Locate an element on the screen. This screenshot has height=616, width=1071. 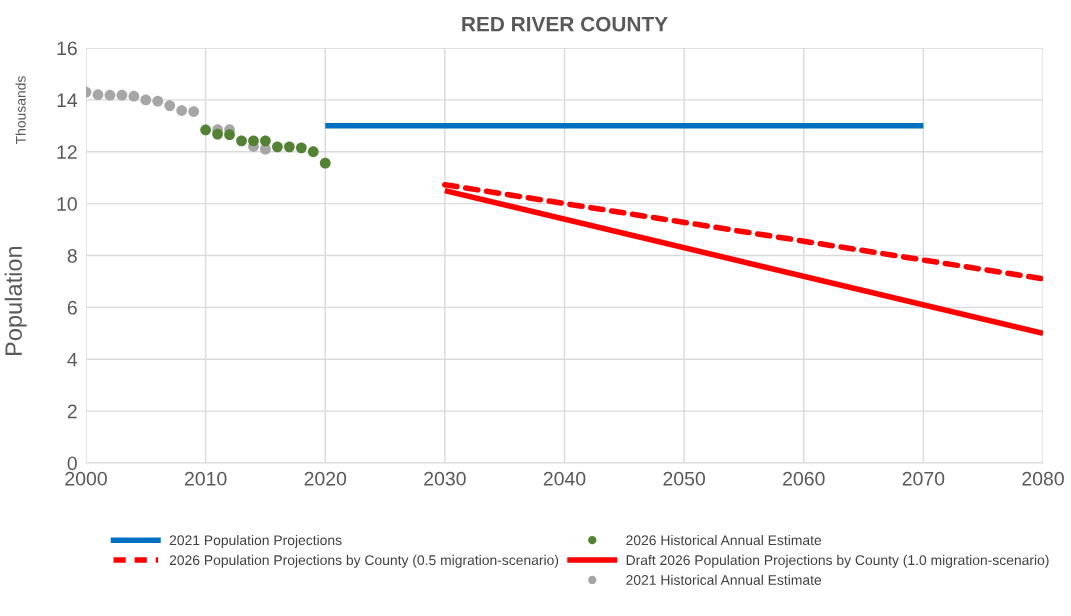
y-tick-label: 12 is located at coordinates (67, 152).